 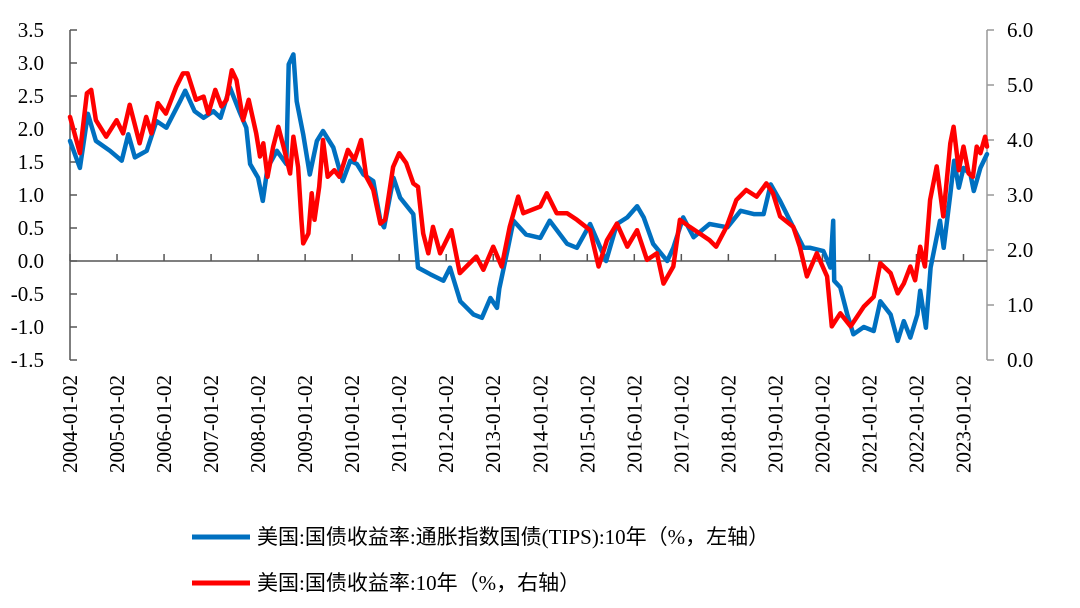 I want to click on x-axis-tick-label: 2013-01-02, so click(x=493, y=424).